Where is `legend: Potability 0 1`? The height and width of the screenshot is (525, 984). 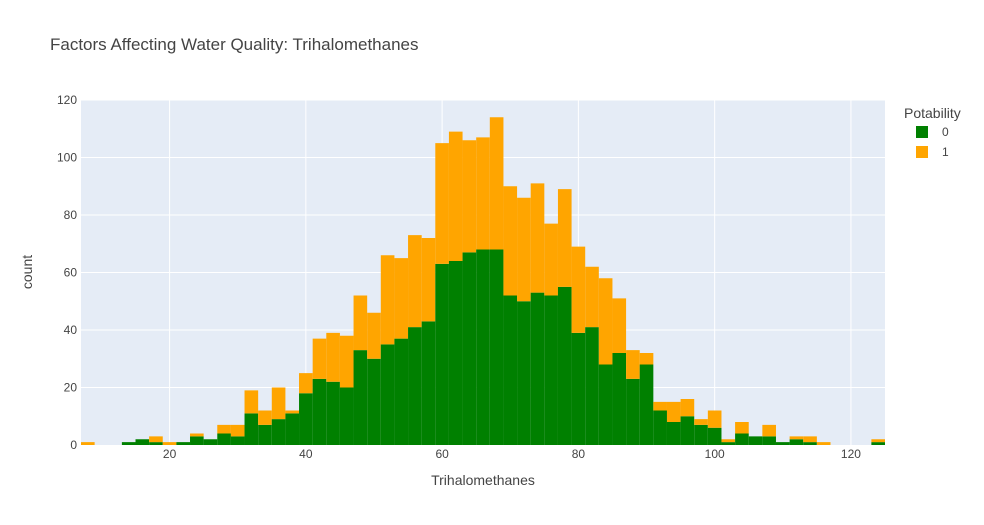 legend: Potability 0 1 is located at coordinates (932, 132).